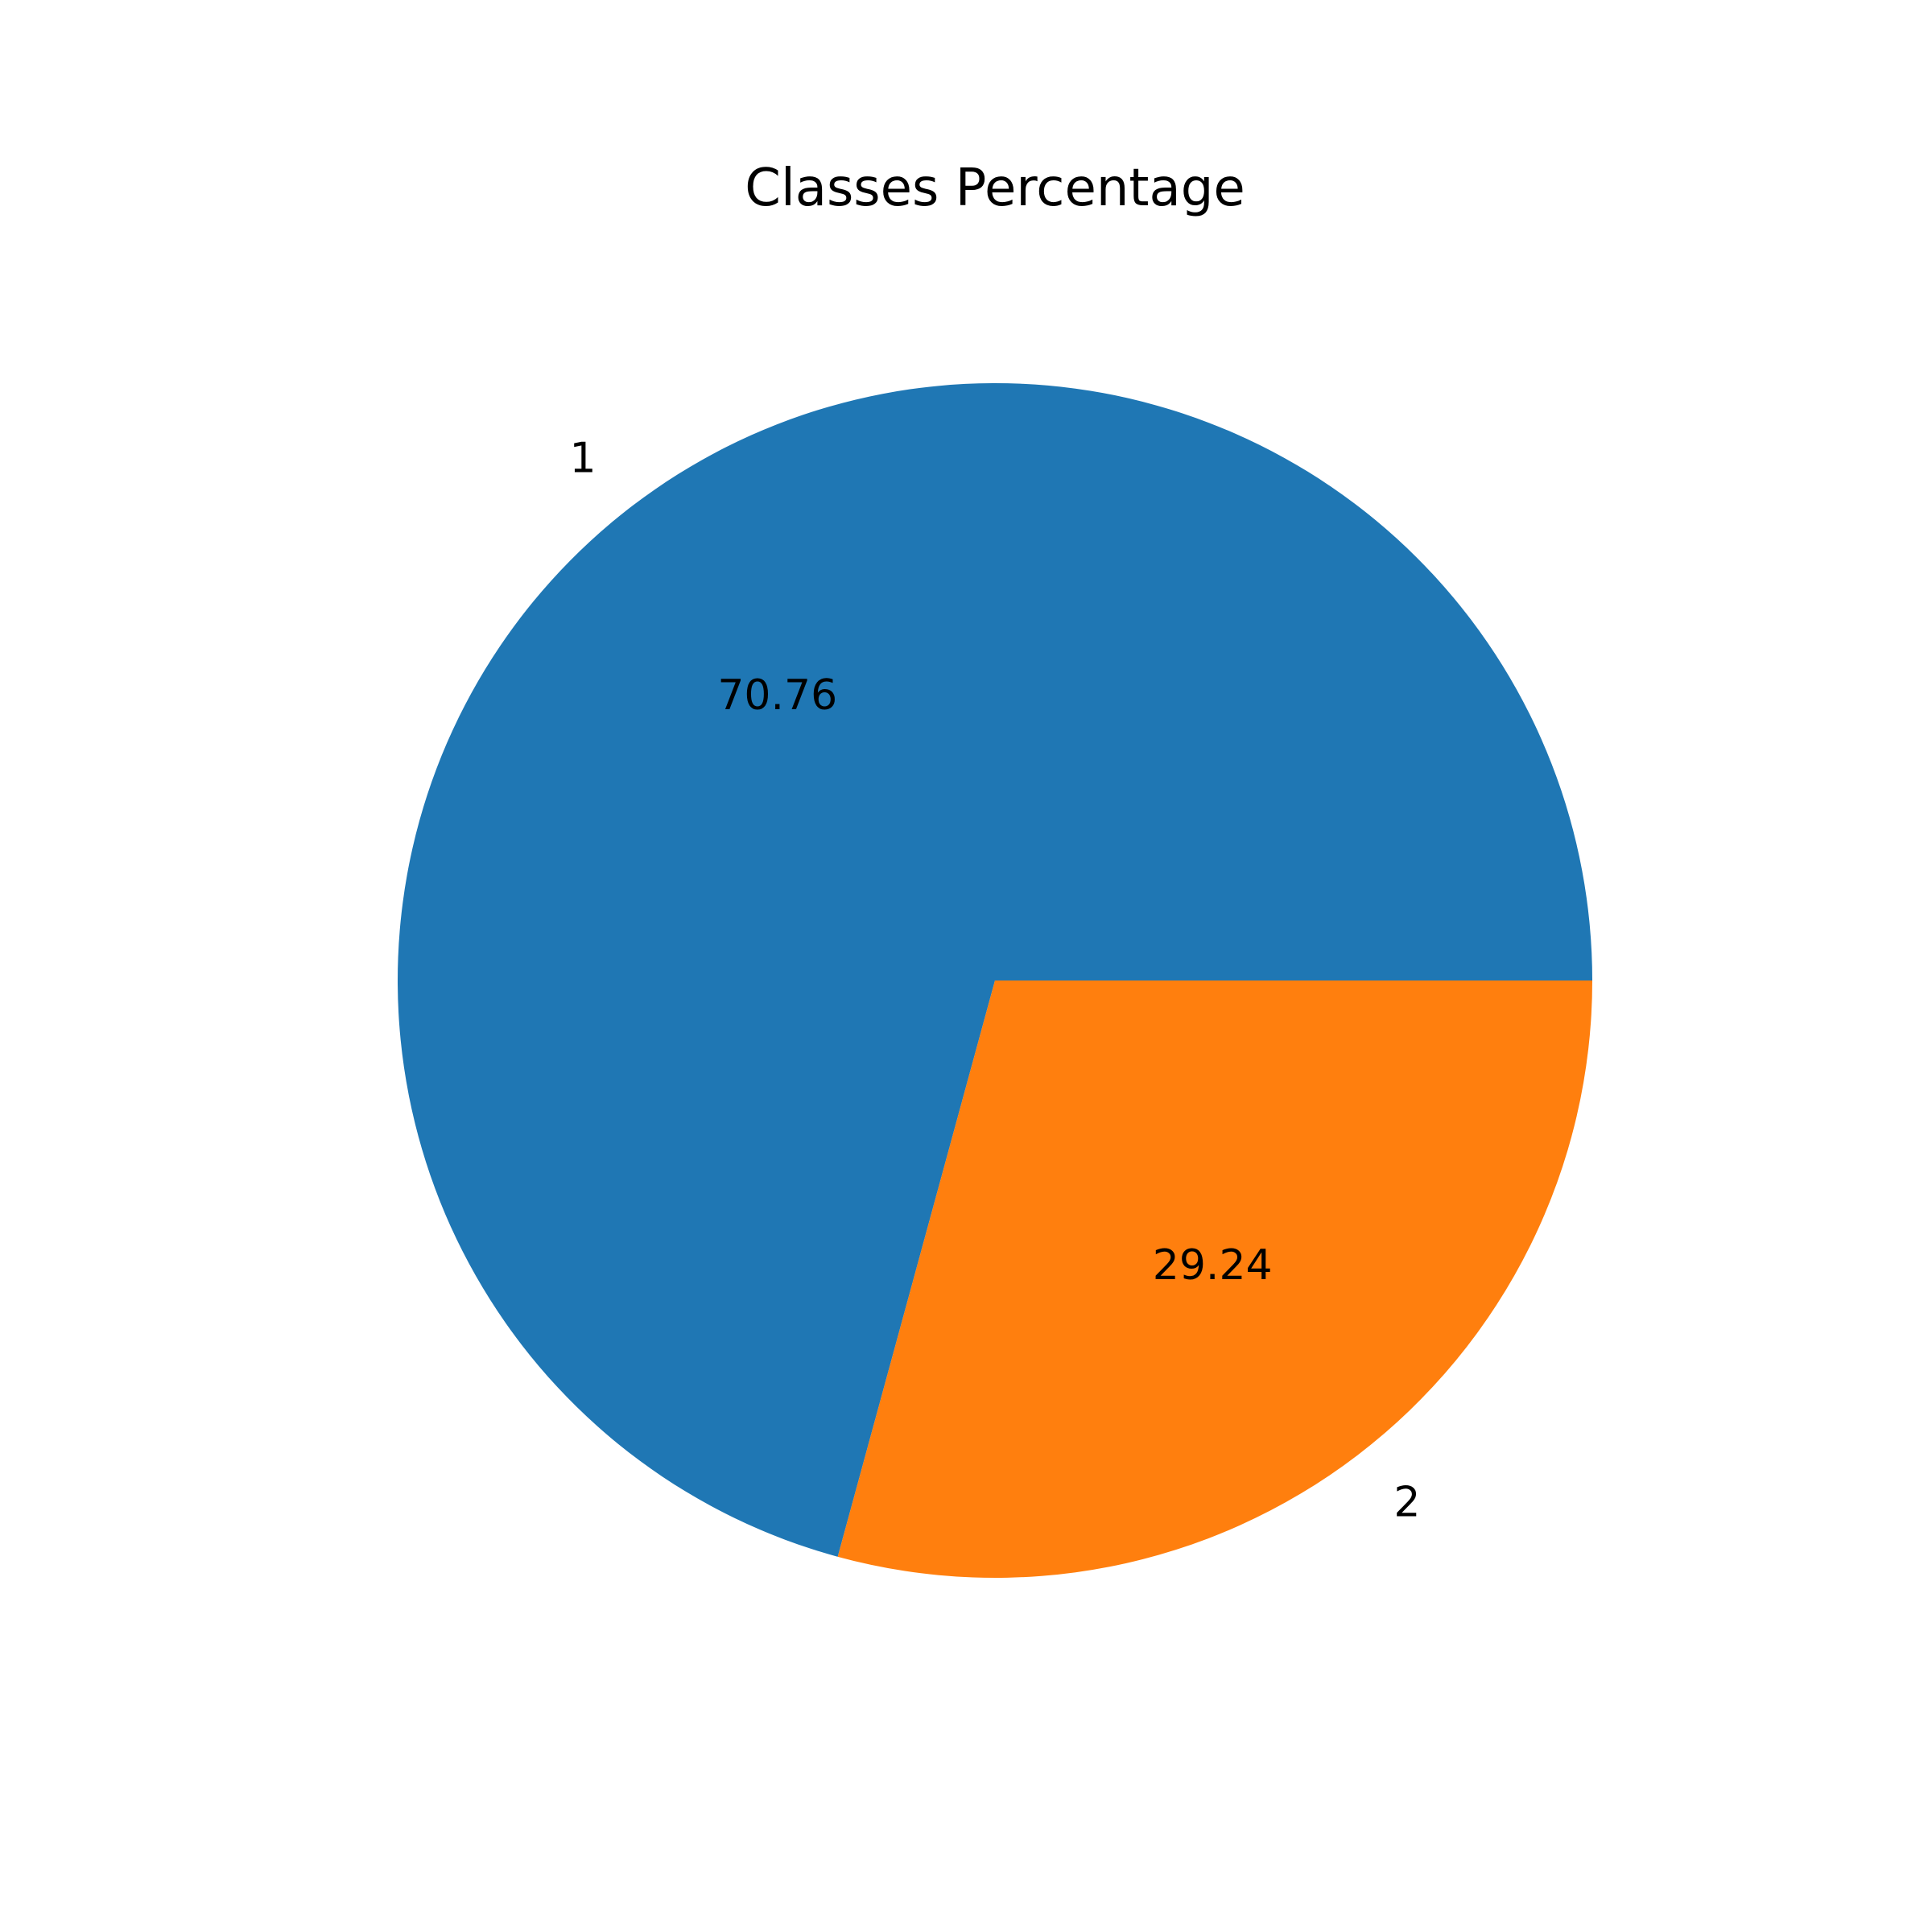  What do you see at coordinates (777, 695) in the screenshot?
I see `slice-value-label-1: 70.76` at bounding box center [777, 695].